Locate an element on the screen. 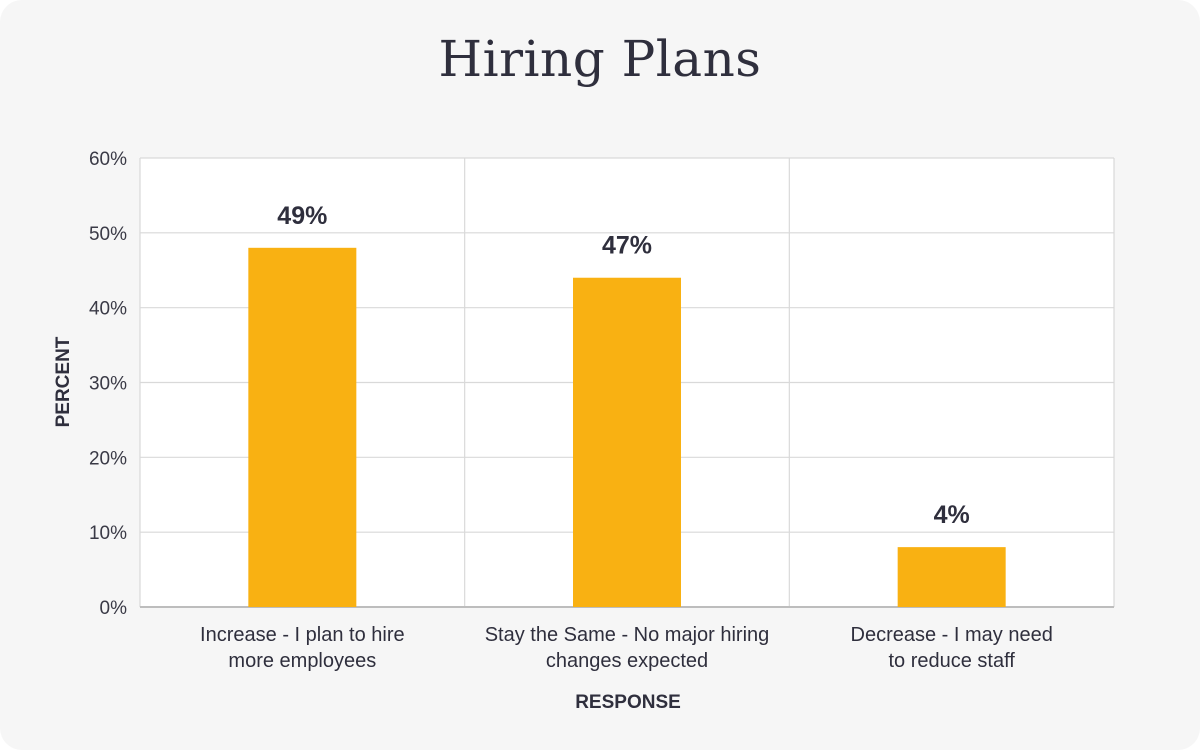 The height and width of the screenshot is (750, 1200). y-tick-label: 20% is located at coordinates (108, 458).